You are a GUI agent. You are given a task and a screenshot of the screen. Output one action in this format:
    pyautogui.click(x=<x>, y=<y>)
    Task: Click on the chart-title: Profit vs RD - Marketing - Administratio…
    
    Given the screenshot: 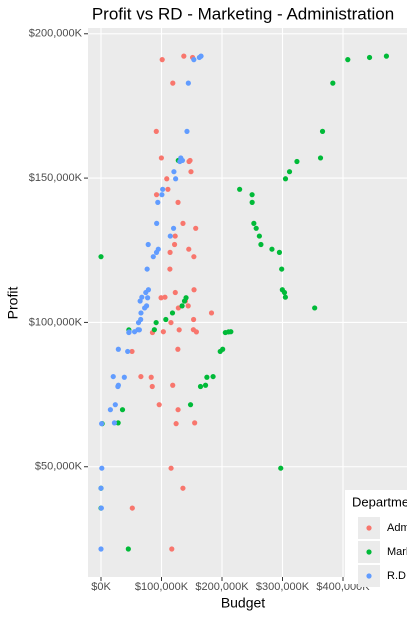 What is the action you would take?
    pyautogui.click(x=243, y=13)
    